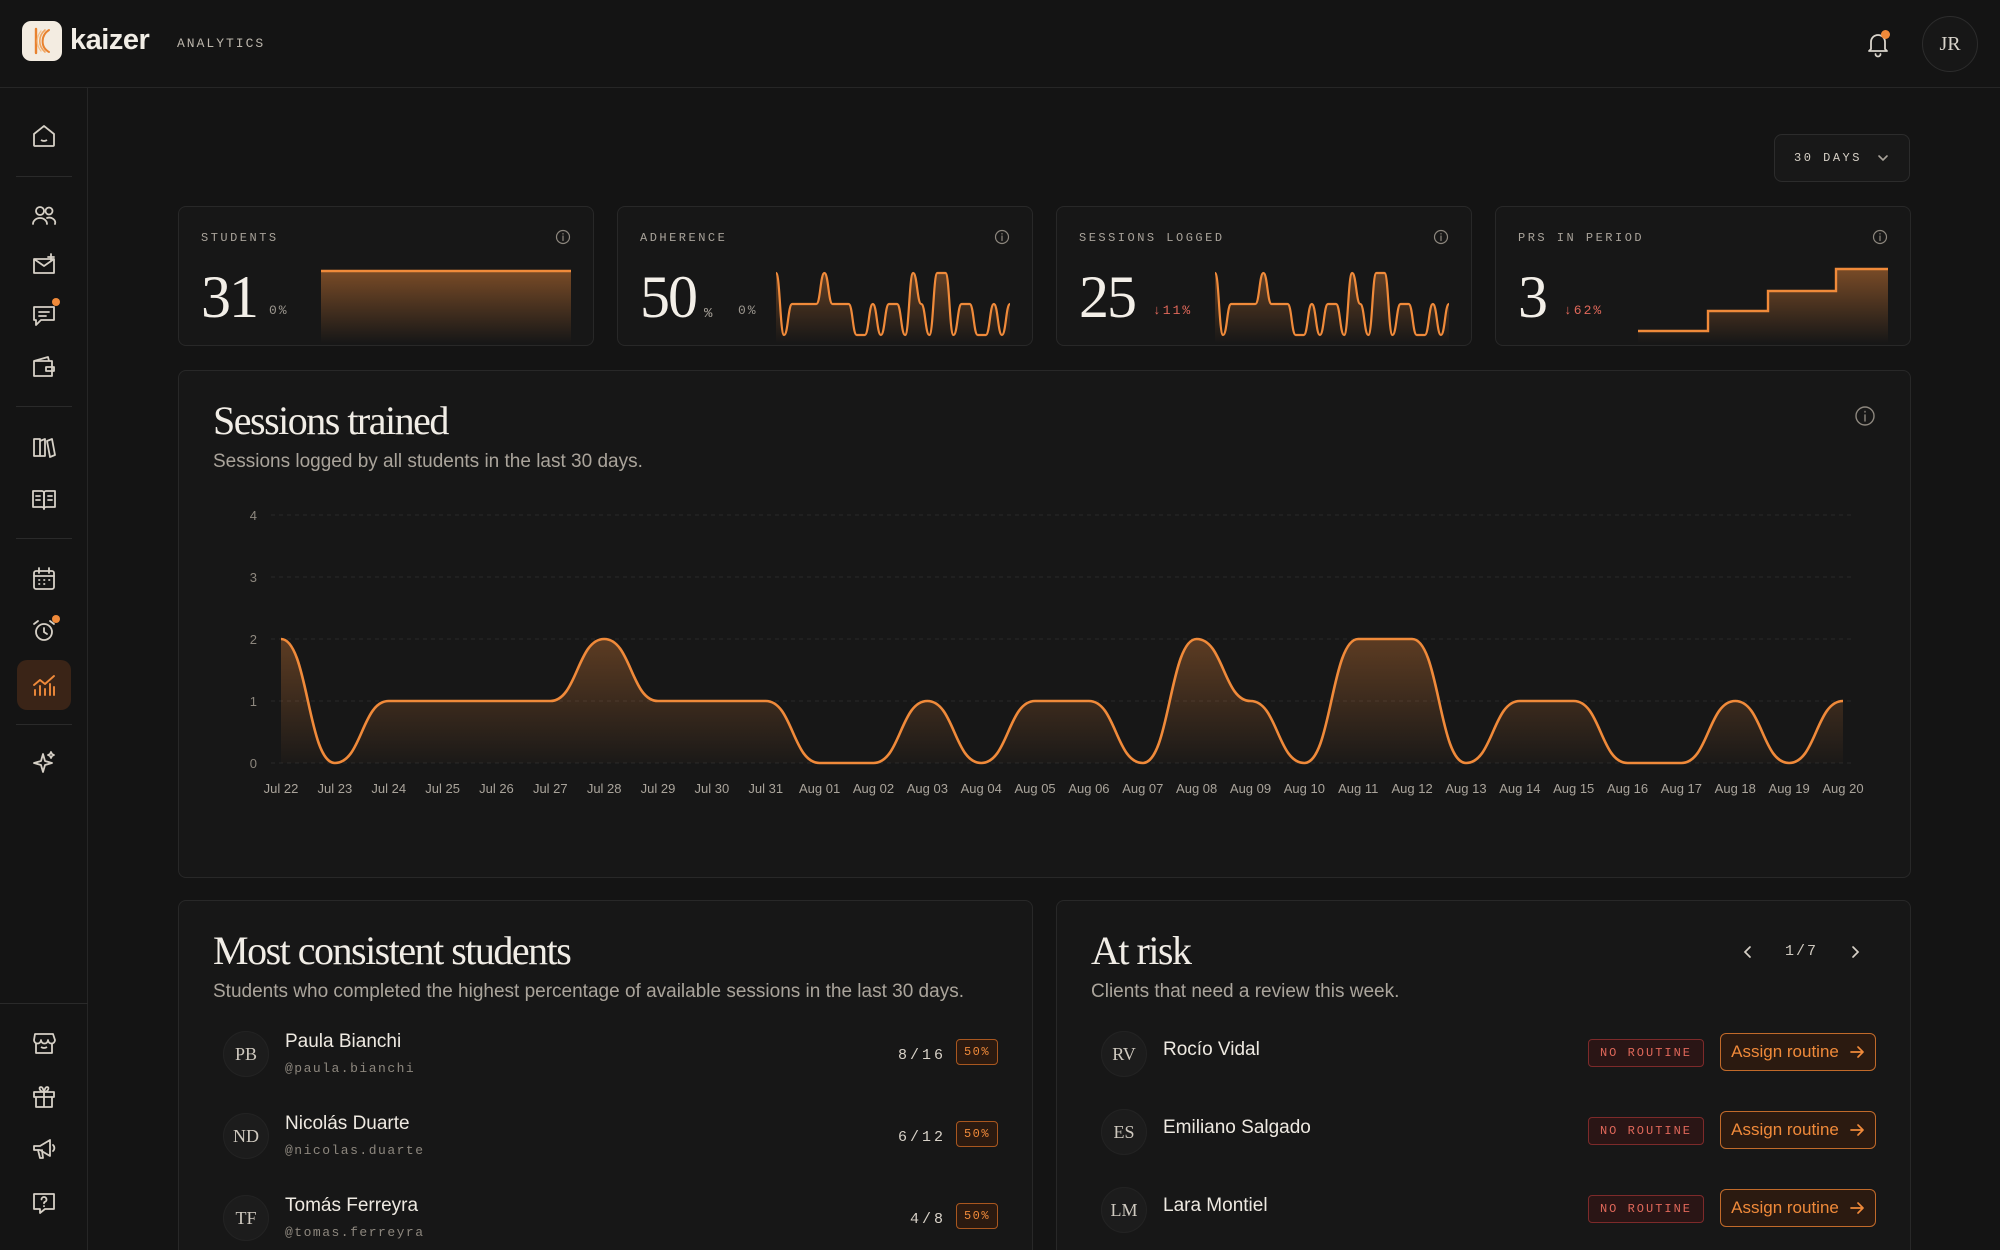 The height and width of the screenshot is (1250, 2000). I want to click on alarm-alert-dot, so click(56, 619).